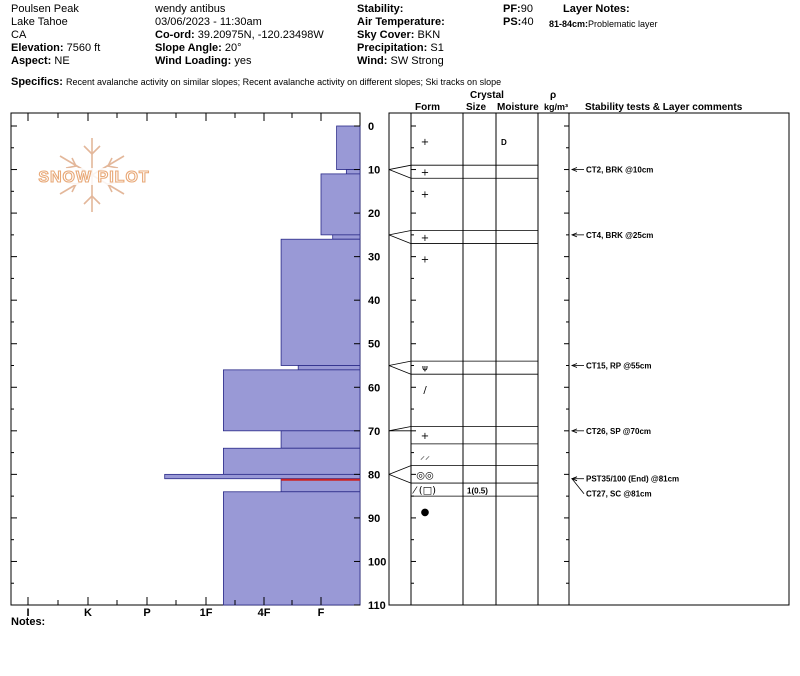  I want to click on depth-tick-label: 70, so click(374, 432).